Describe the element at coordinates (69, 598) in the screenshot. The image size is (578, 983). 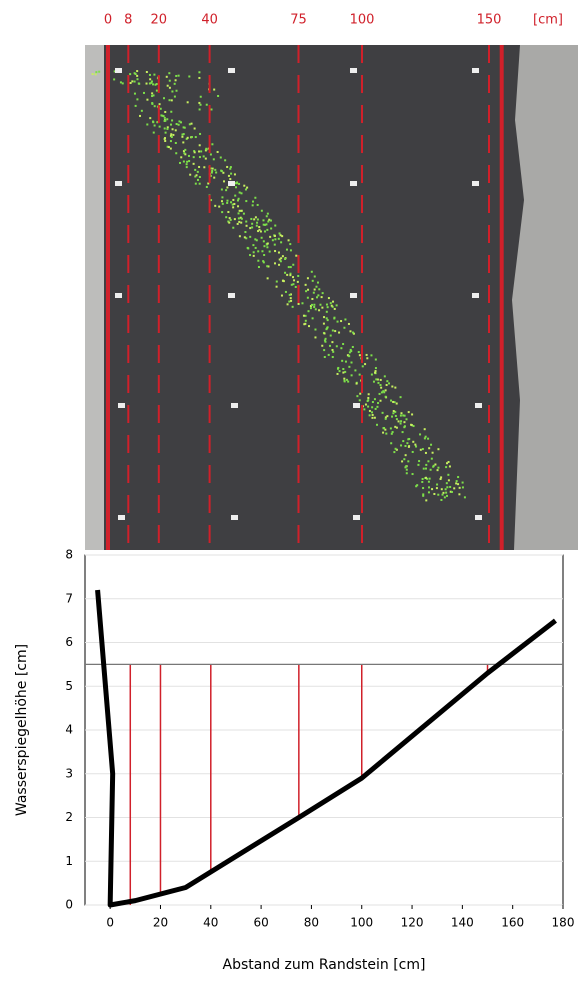
I see `y-tick-label: 7` at that location.